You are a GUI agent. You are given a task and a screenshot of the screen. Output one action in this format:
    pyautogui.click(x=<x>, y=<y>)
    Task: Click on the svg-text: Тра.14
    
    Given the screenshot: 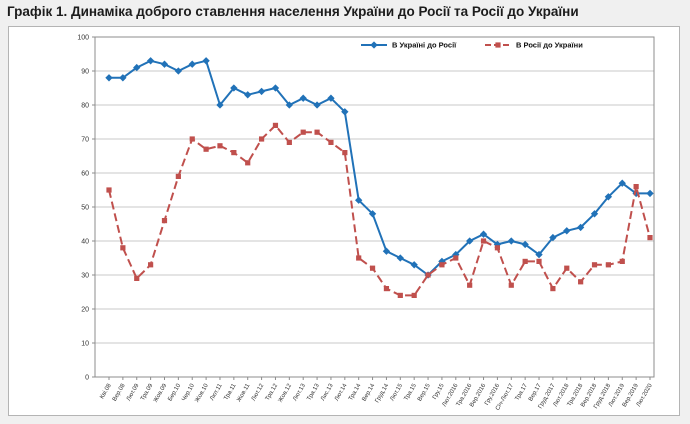 What is the action you would take?
    pyautogui.click(x=355, y=391)
    